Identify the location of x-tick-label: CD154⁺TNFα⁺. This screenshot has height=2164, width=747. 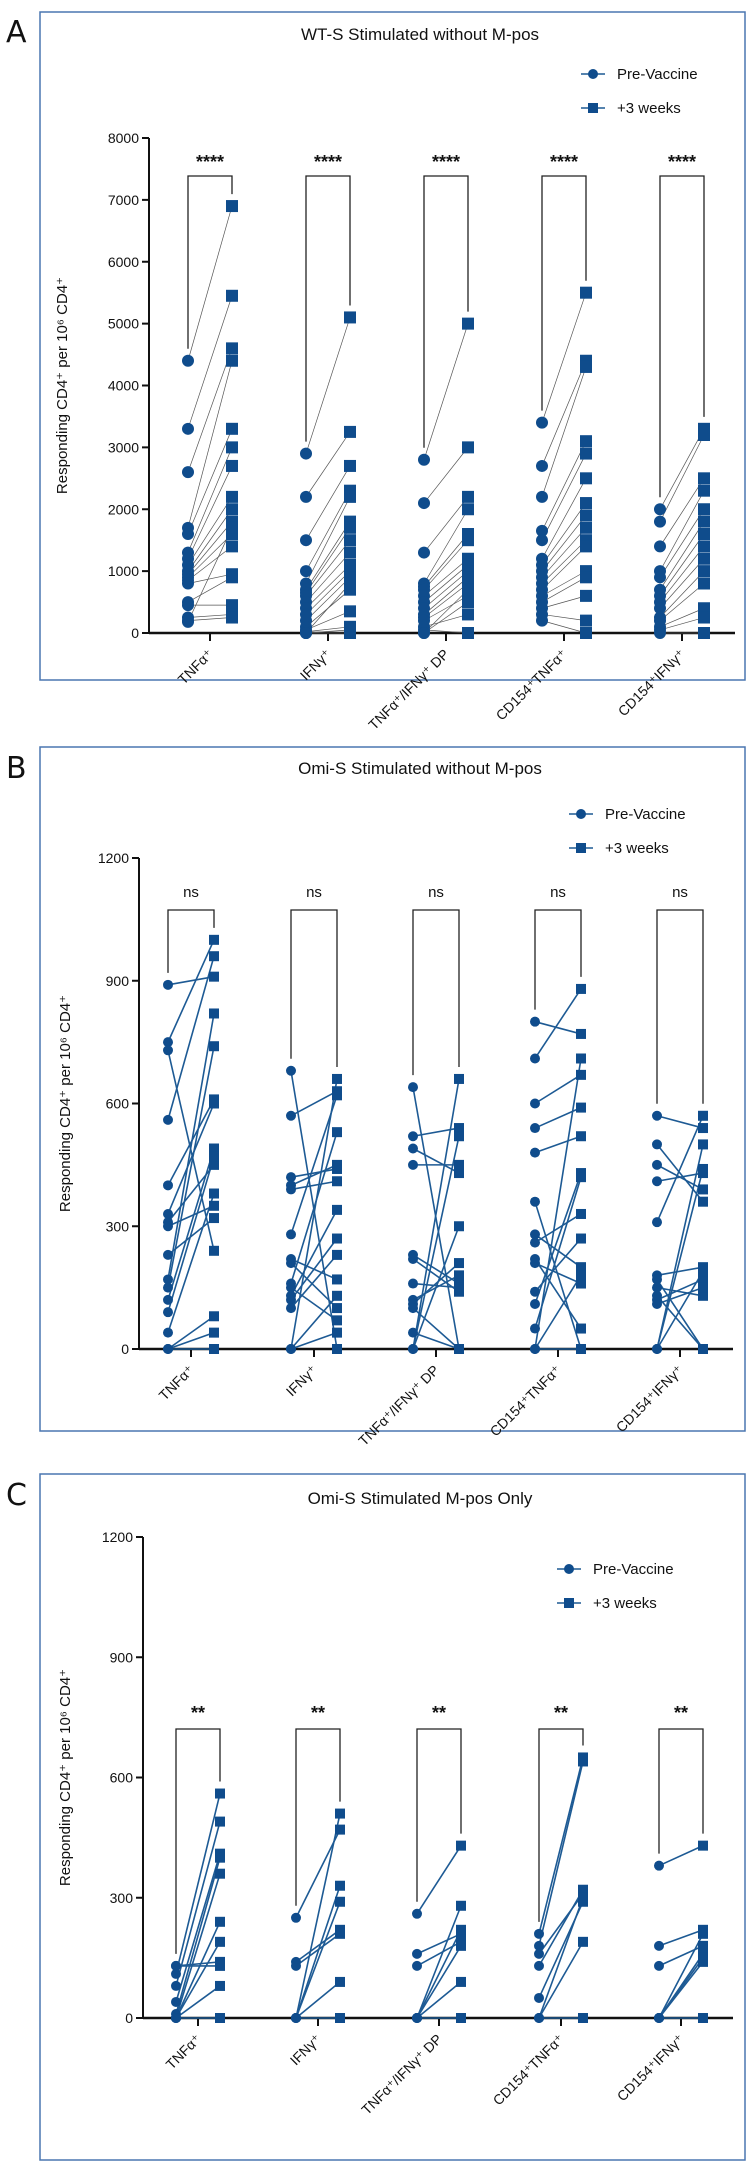
(532, 685).